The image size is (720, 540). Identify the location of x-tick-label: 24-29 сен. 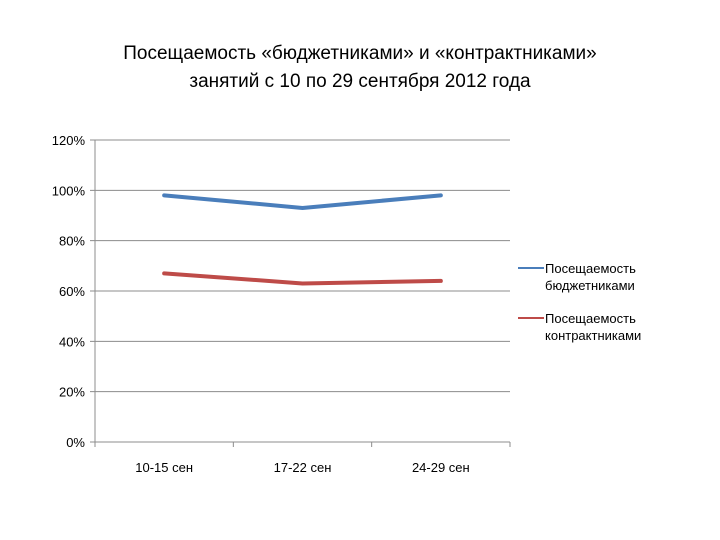
(441, 467).